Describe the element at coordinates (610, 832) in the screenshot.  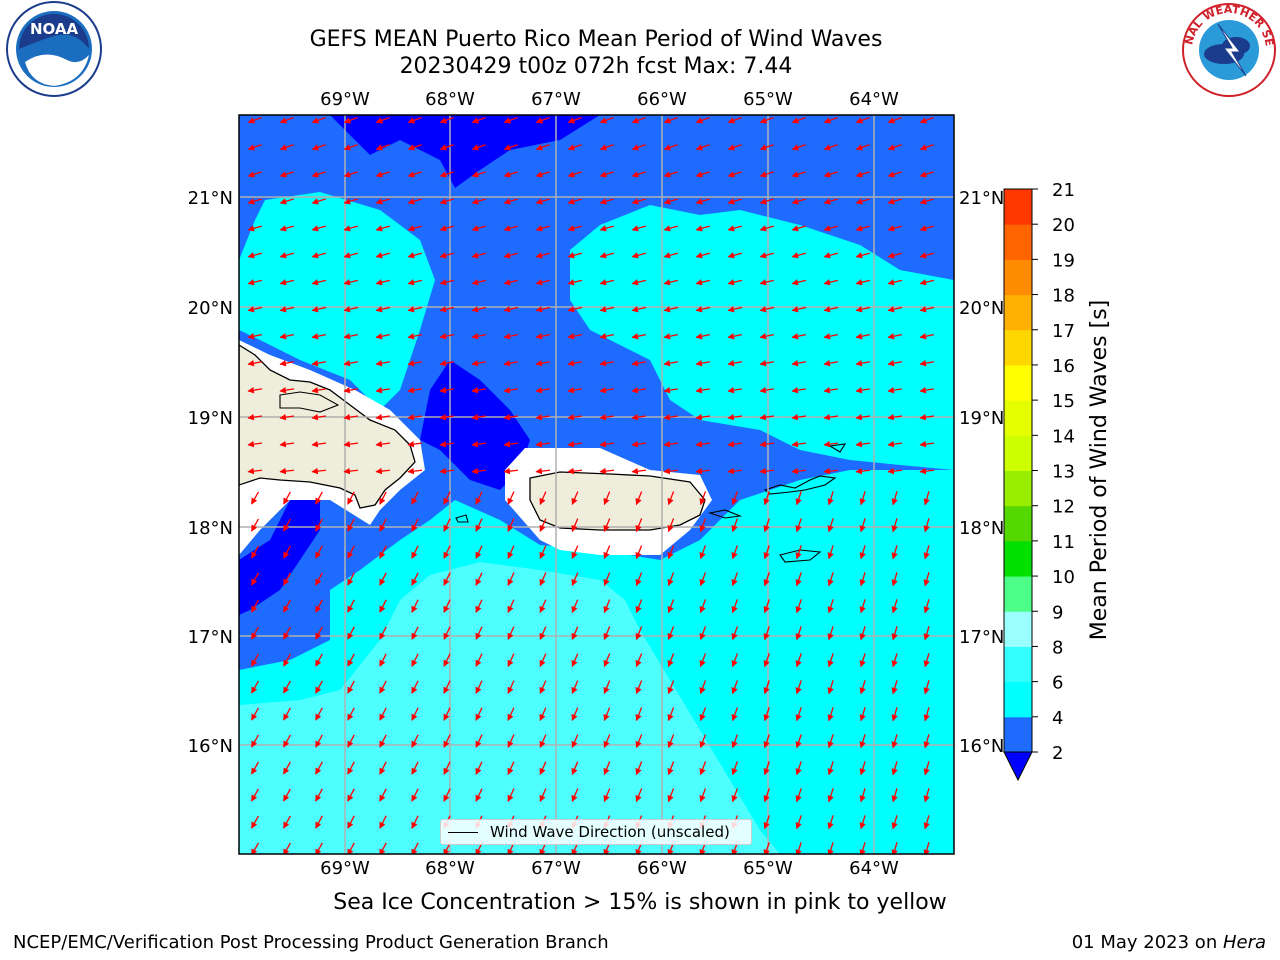
I see `legend-label: Wind Wave Direction (unscaled)` at that location.